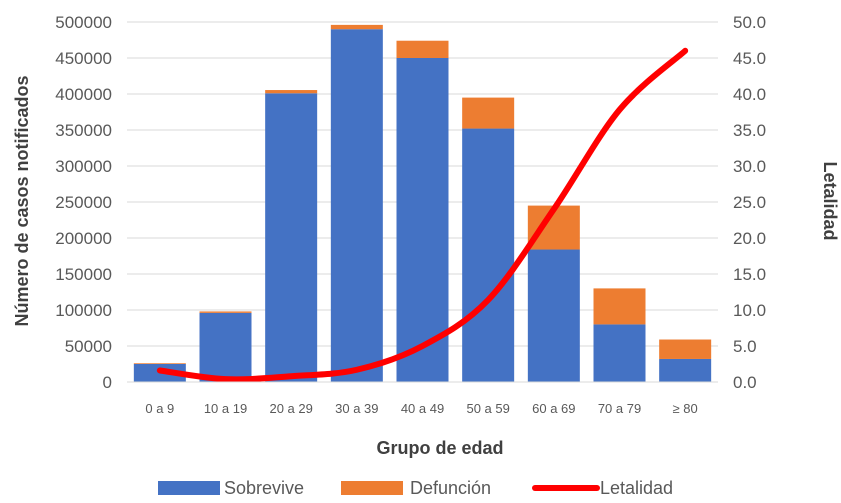 The width and height of the screenshot is (841, 503). What do you see at coordinates (749, 22) in the screenshot?
I see `y2-tick-label: 50.0` at bounding box center [749, 22].